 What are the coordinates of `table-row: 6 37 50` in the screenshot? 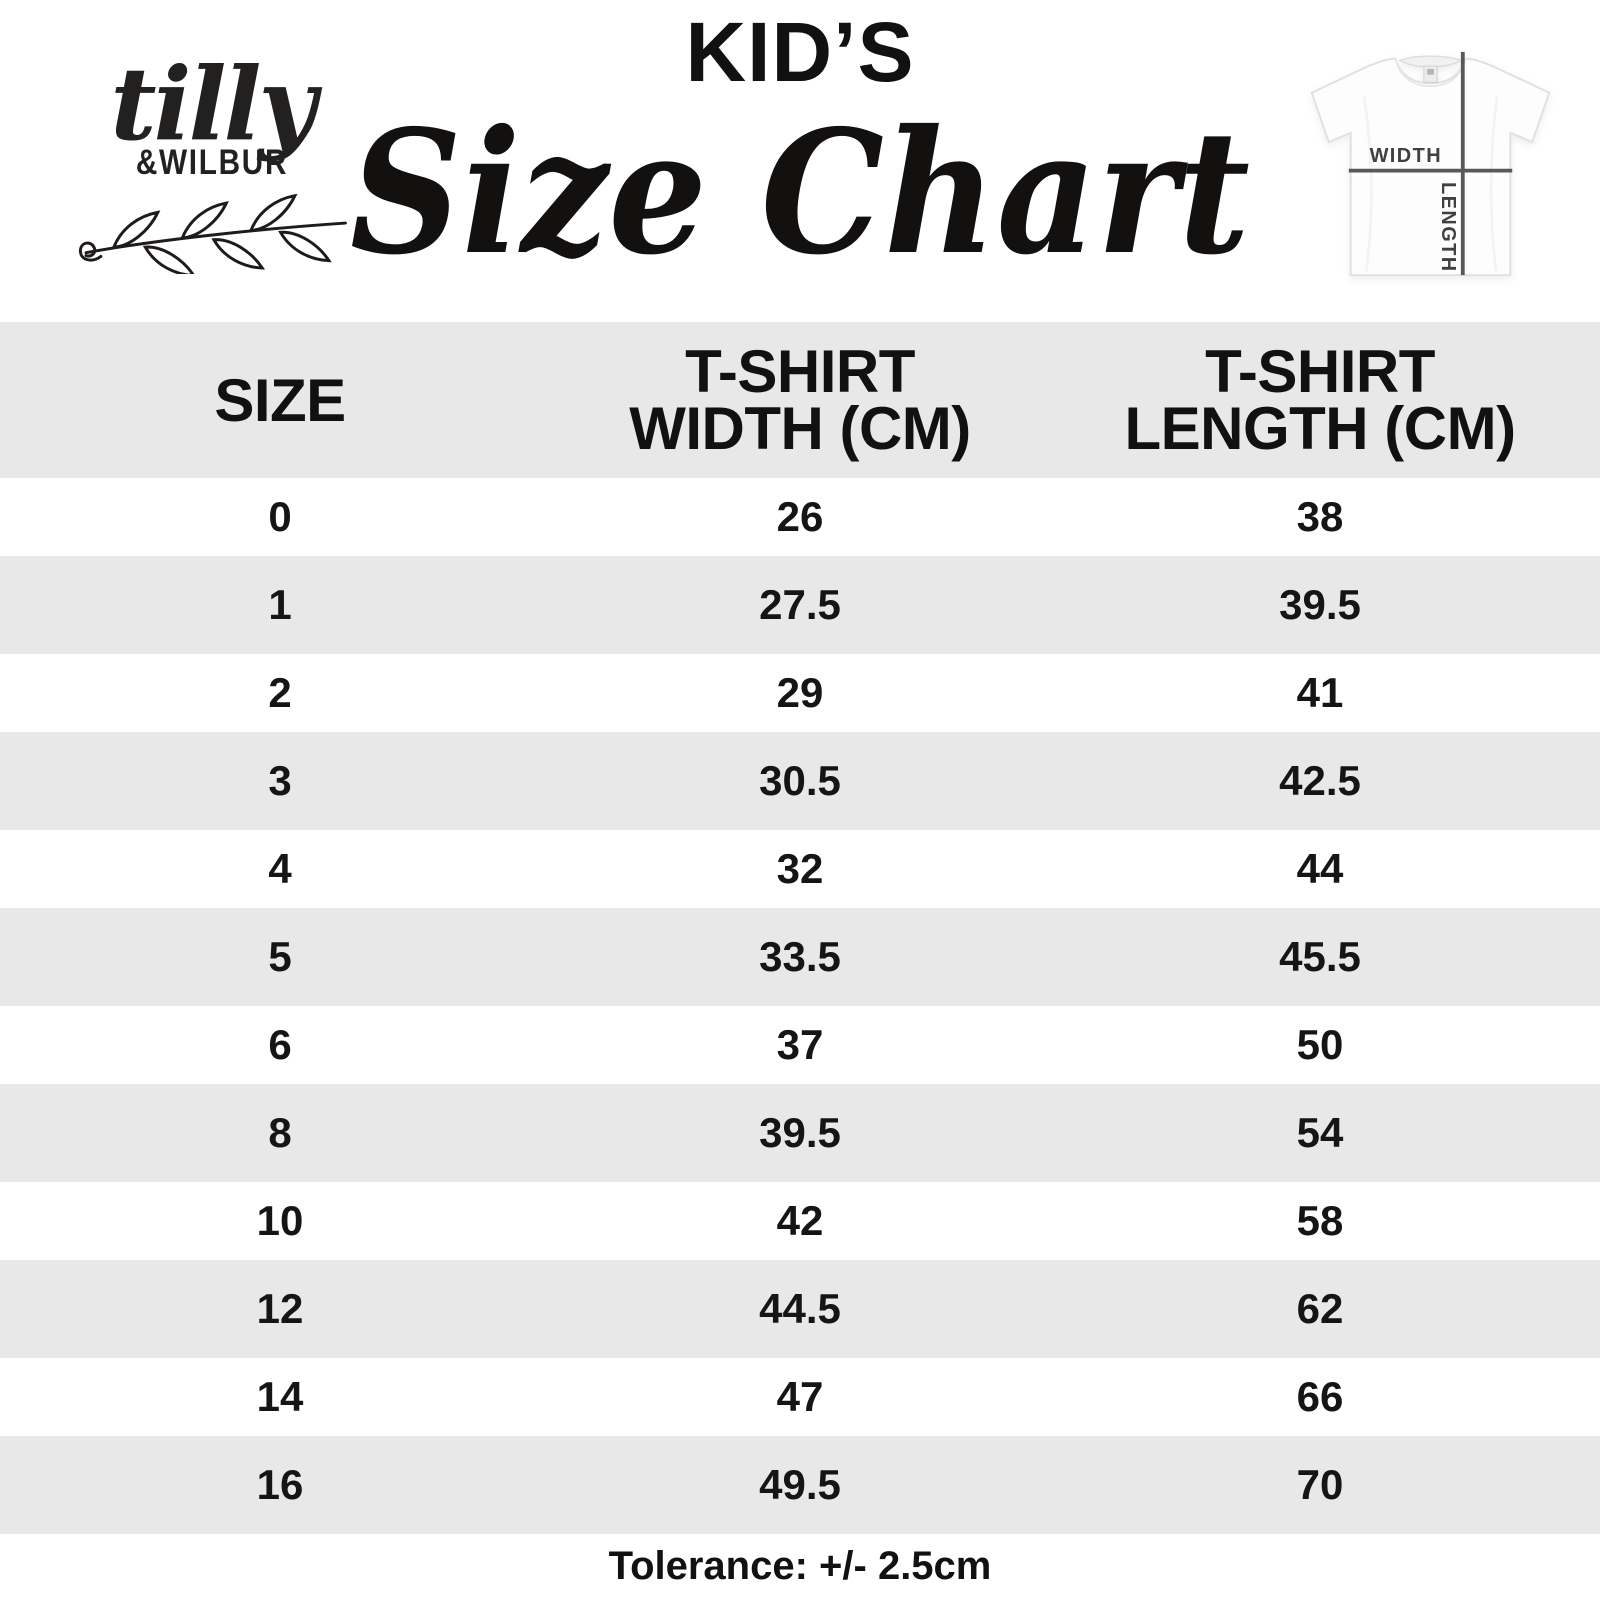 It's located at (800, 1045).